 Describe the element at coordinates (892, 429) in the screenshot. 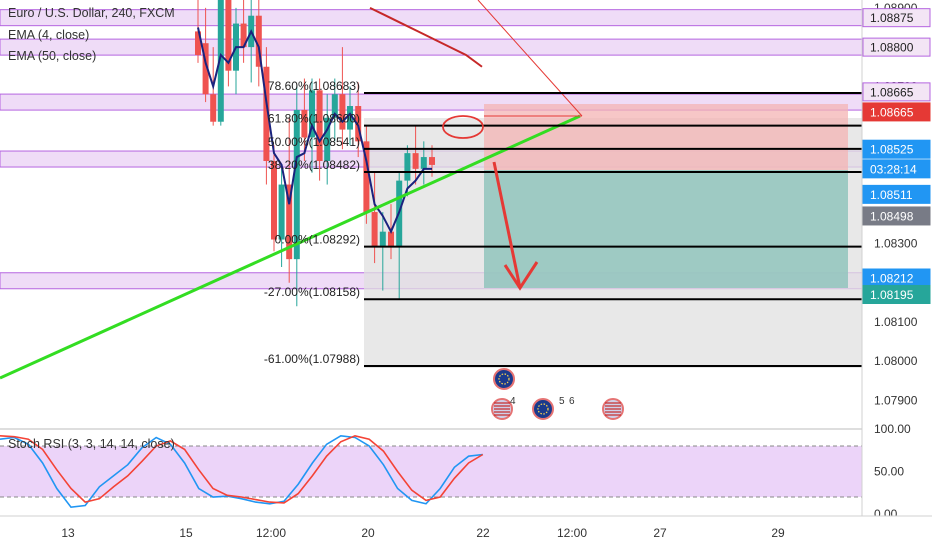

I see `stoch-tick-label: 100.00` at that location.